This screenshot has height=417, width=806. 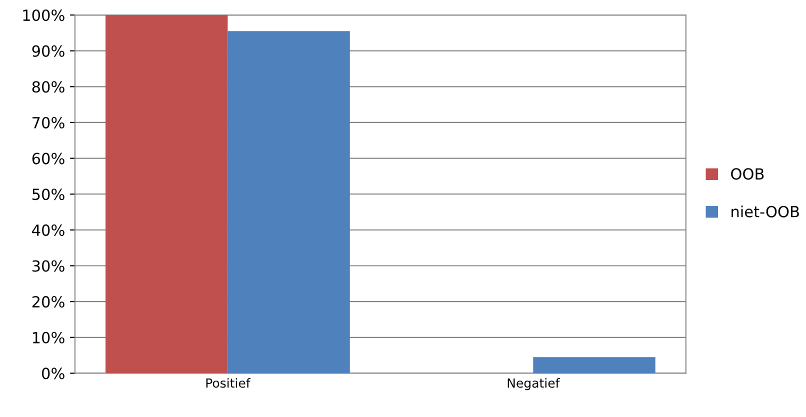 I want to click on y-tick-label: 10%, so click(x=48, y=338).